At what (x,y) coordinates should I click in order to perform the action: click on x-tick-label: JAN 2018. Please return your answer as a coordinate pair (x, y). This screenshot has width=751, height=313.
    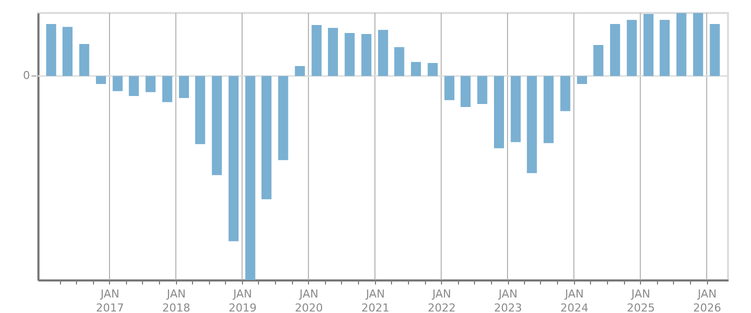
    Looking at the image, I should click on (176, 300).